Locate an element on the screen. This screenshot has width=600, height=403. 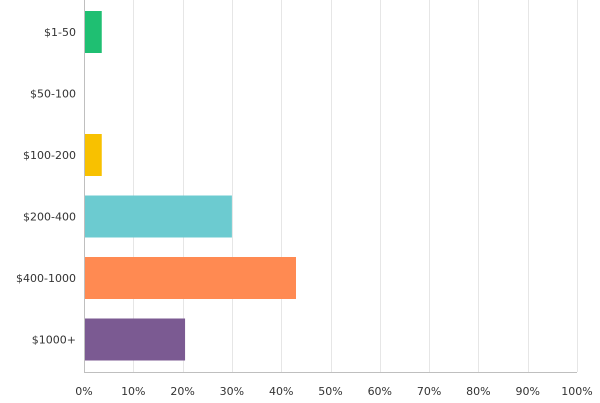
x-tick-label: 60% is located at coordinates (380, 391).